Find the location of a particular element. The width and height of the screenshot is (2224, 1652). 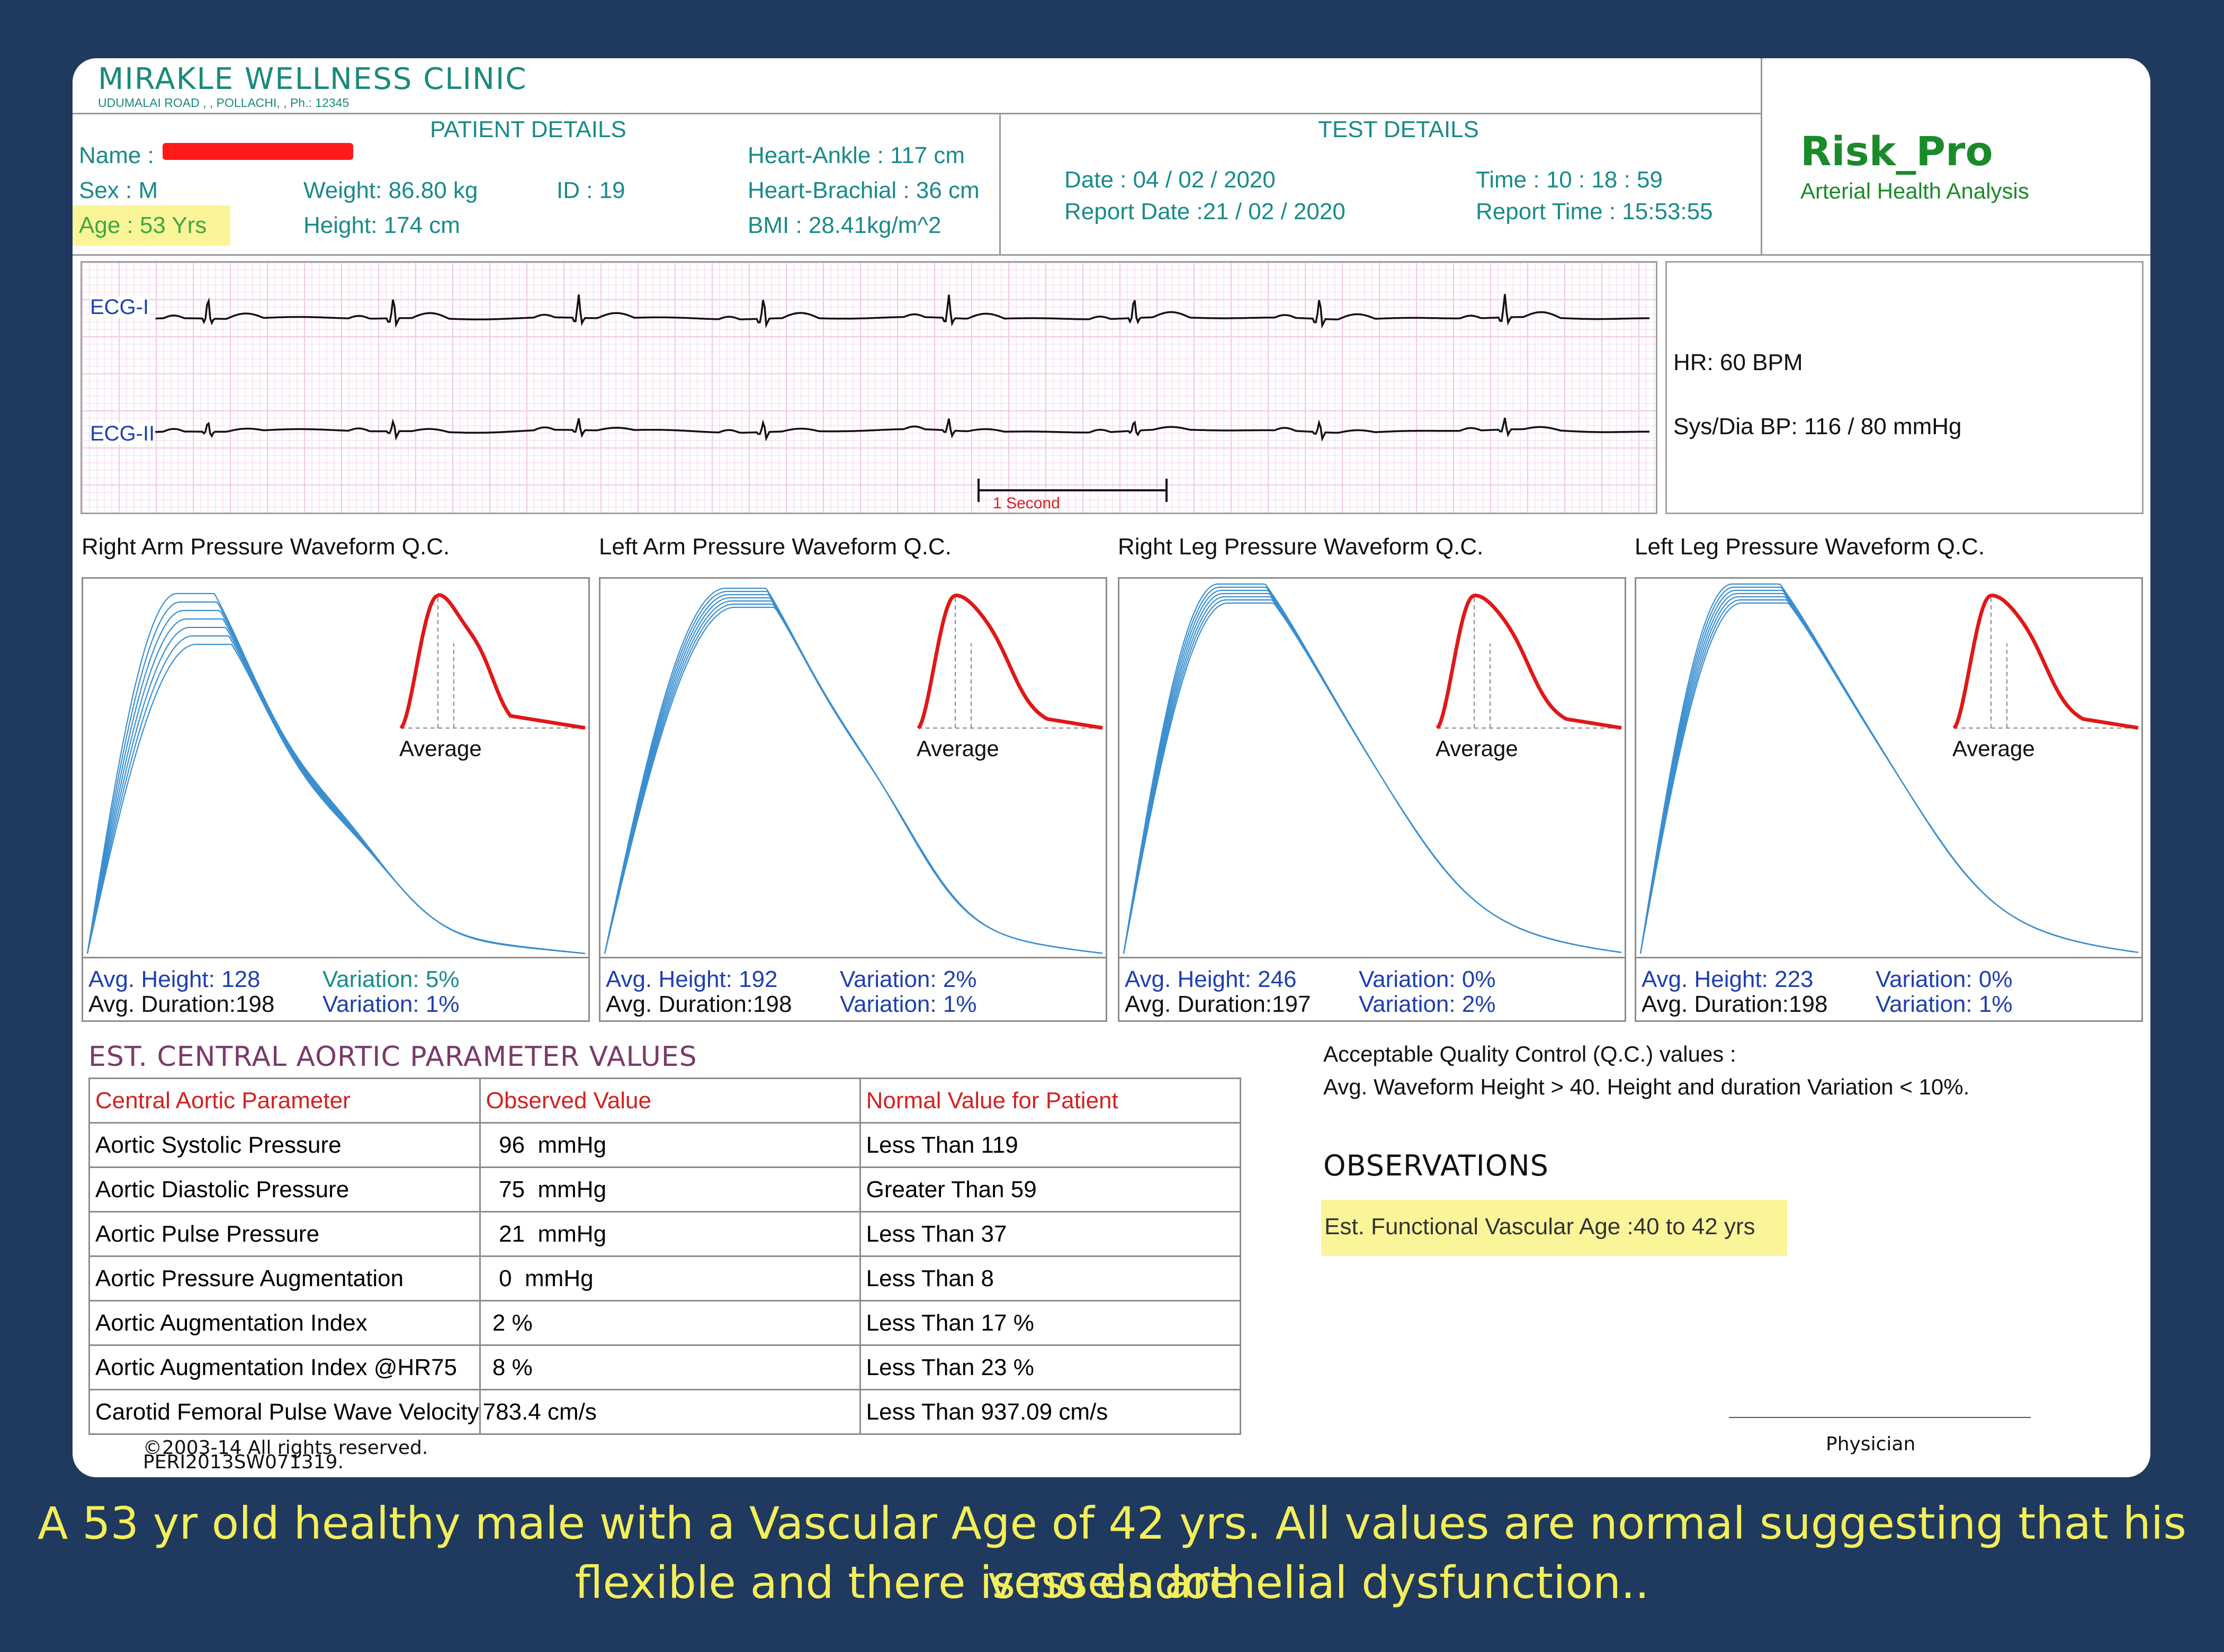

avg-height: Avg. Height: 128 is located at coordinates (174, 979).